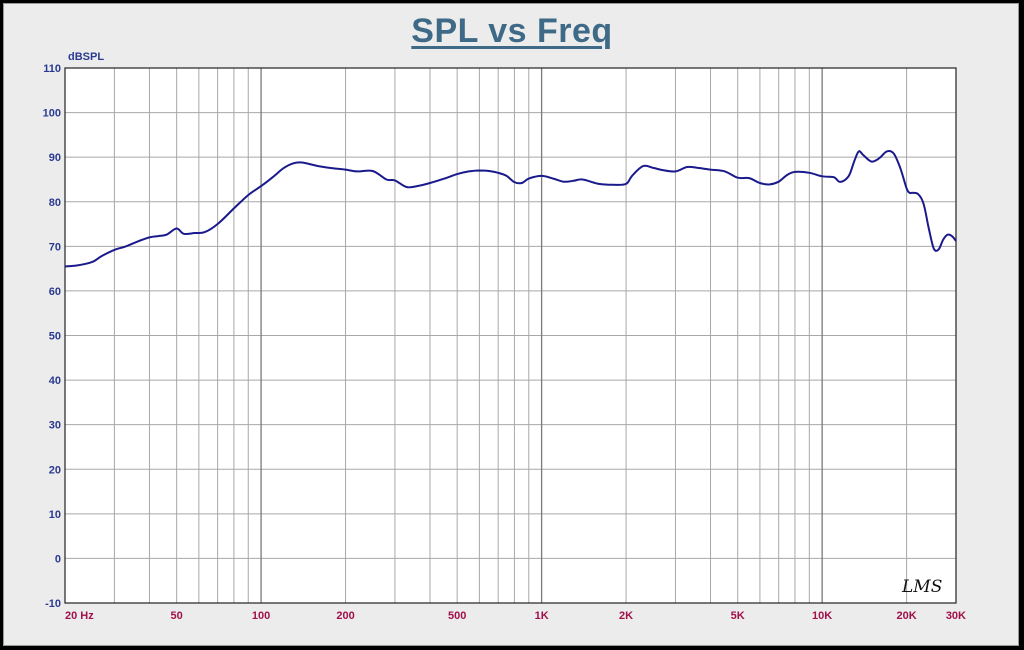 The width and height of the screenshot is (1024, 650). Describe the element at coordinates (52, 114) in the screenshot. I see `y-tick-label: 100` at that location.